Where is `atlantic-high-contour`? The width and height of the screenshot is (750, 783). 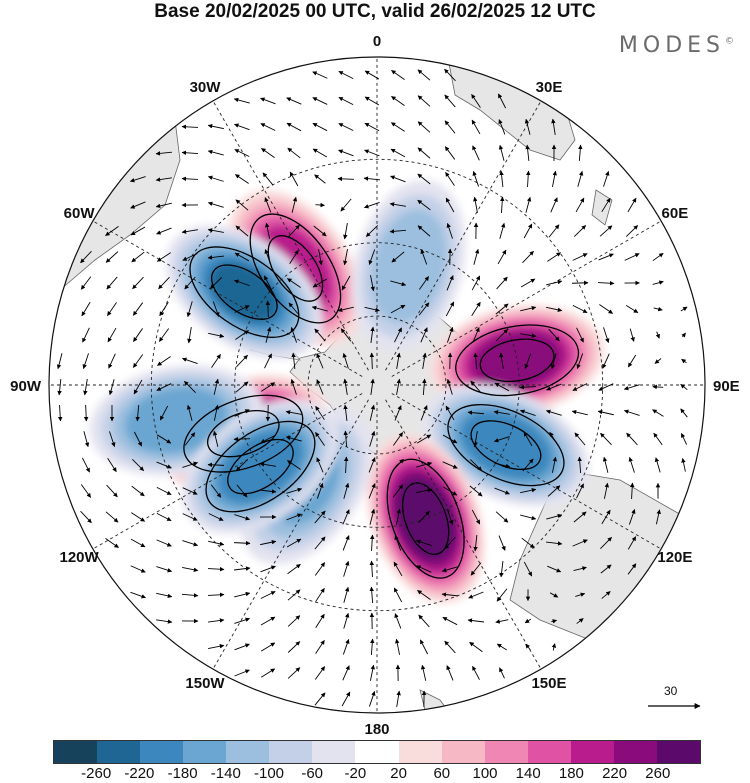
atlantic-high-contour is located at coordinates (295, 268).